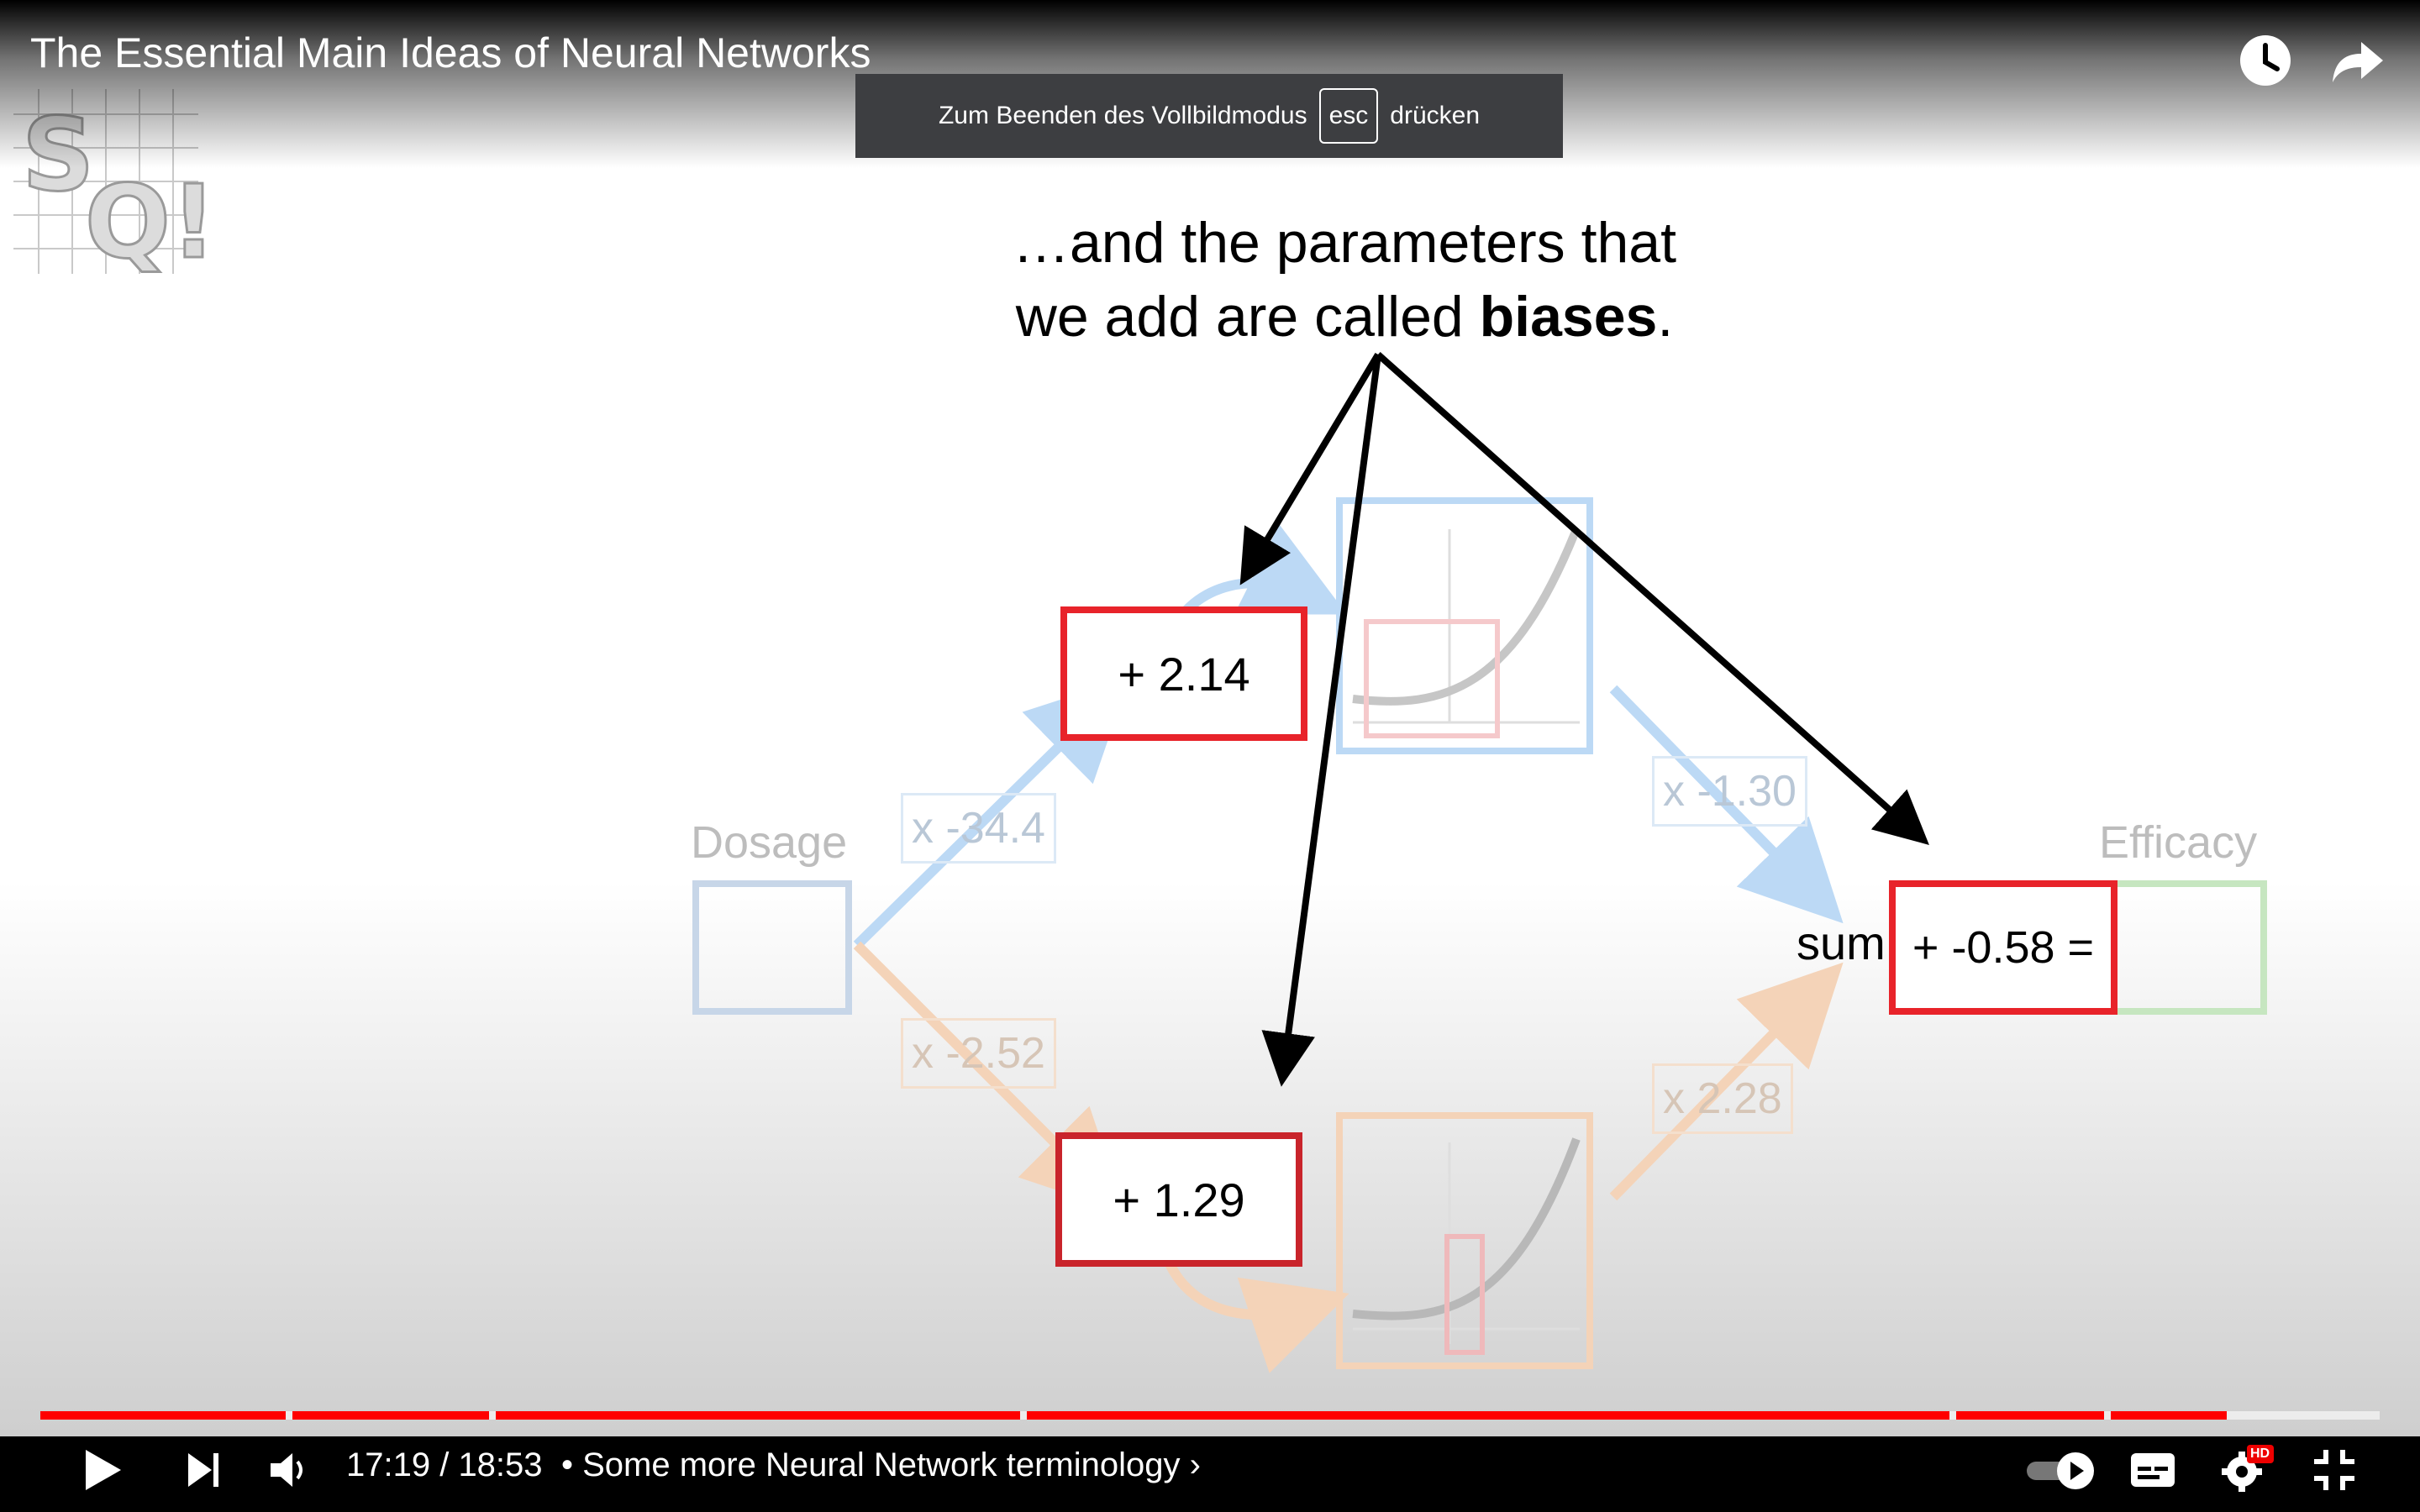 The image size is (2420, 1512). I want to click on caption-line-1: …and the parameters that, so click(1344, 243).